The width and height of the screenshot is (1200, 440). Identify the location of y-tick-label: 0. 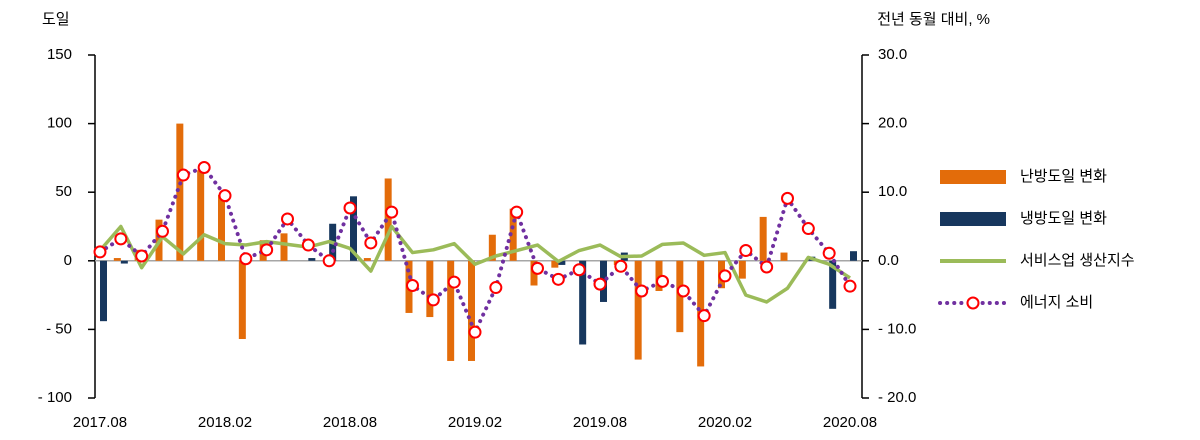
(68, 260).